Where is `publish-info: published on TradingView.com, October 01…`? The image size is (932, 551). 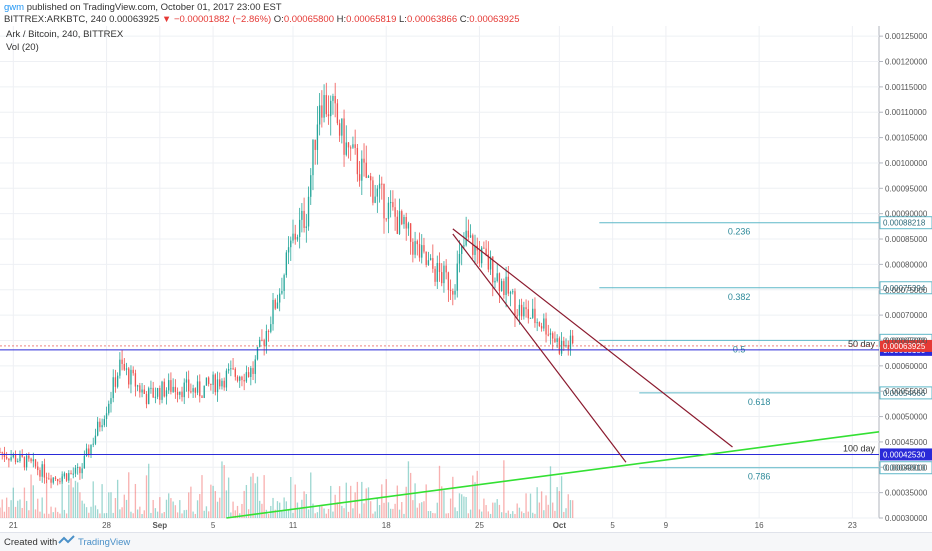
publish-info: published on TradingView.com, October 01… is located at coordinates (154, 7).